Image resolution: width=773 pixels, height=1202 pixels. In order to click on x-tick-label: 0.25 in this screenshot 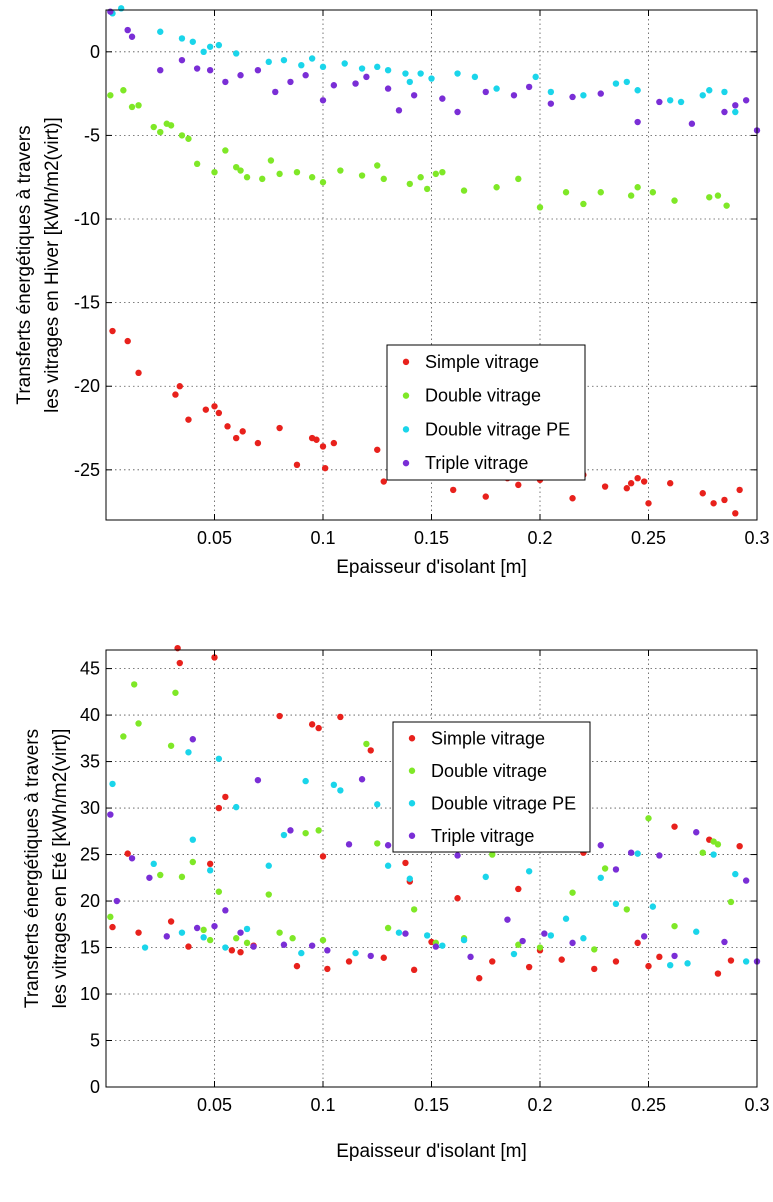, I will do `click(648, 538)`.